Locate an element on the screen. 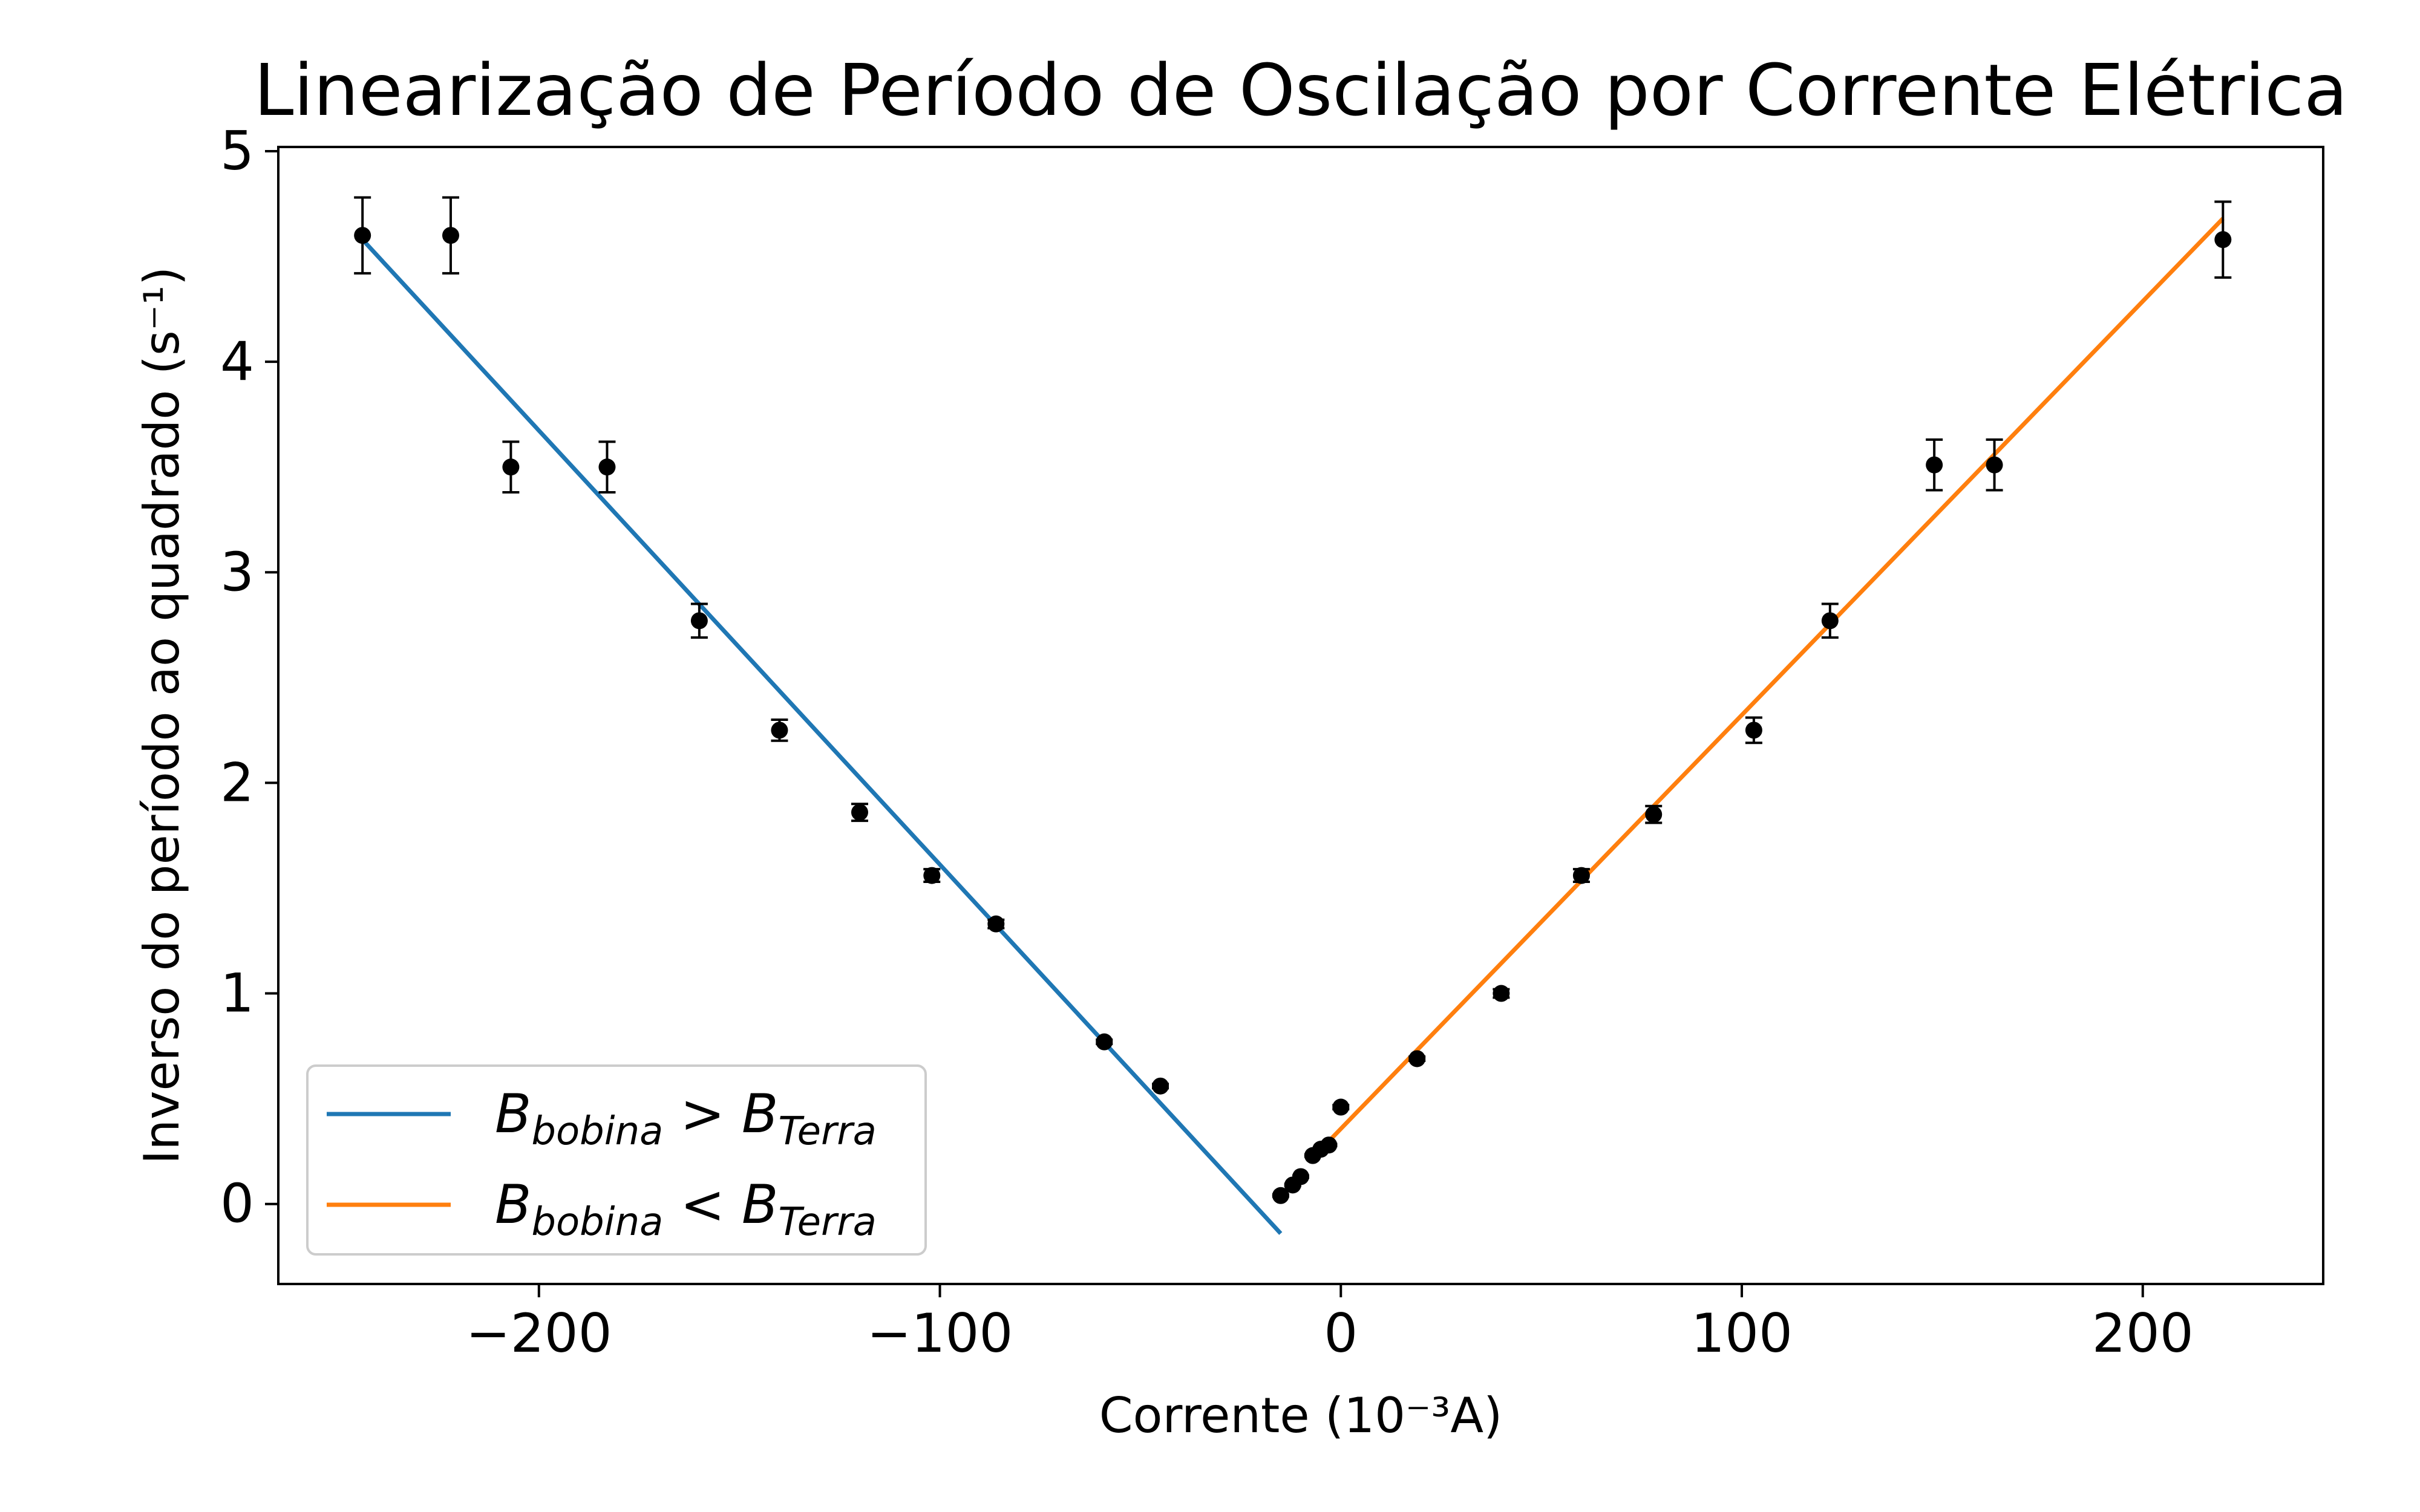 The image size is (2420, 1512). y-tick-label: 3 is located at coordinates (237, 572).